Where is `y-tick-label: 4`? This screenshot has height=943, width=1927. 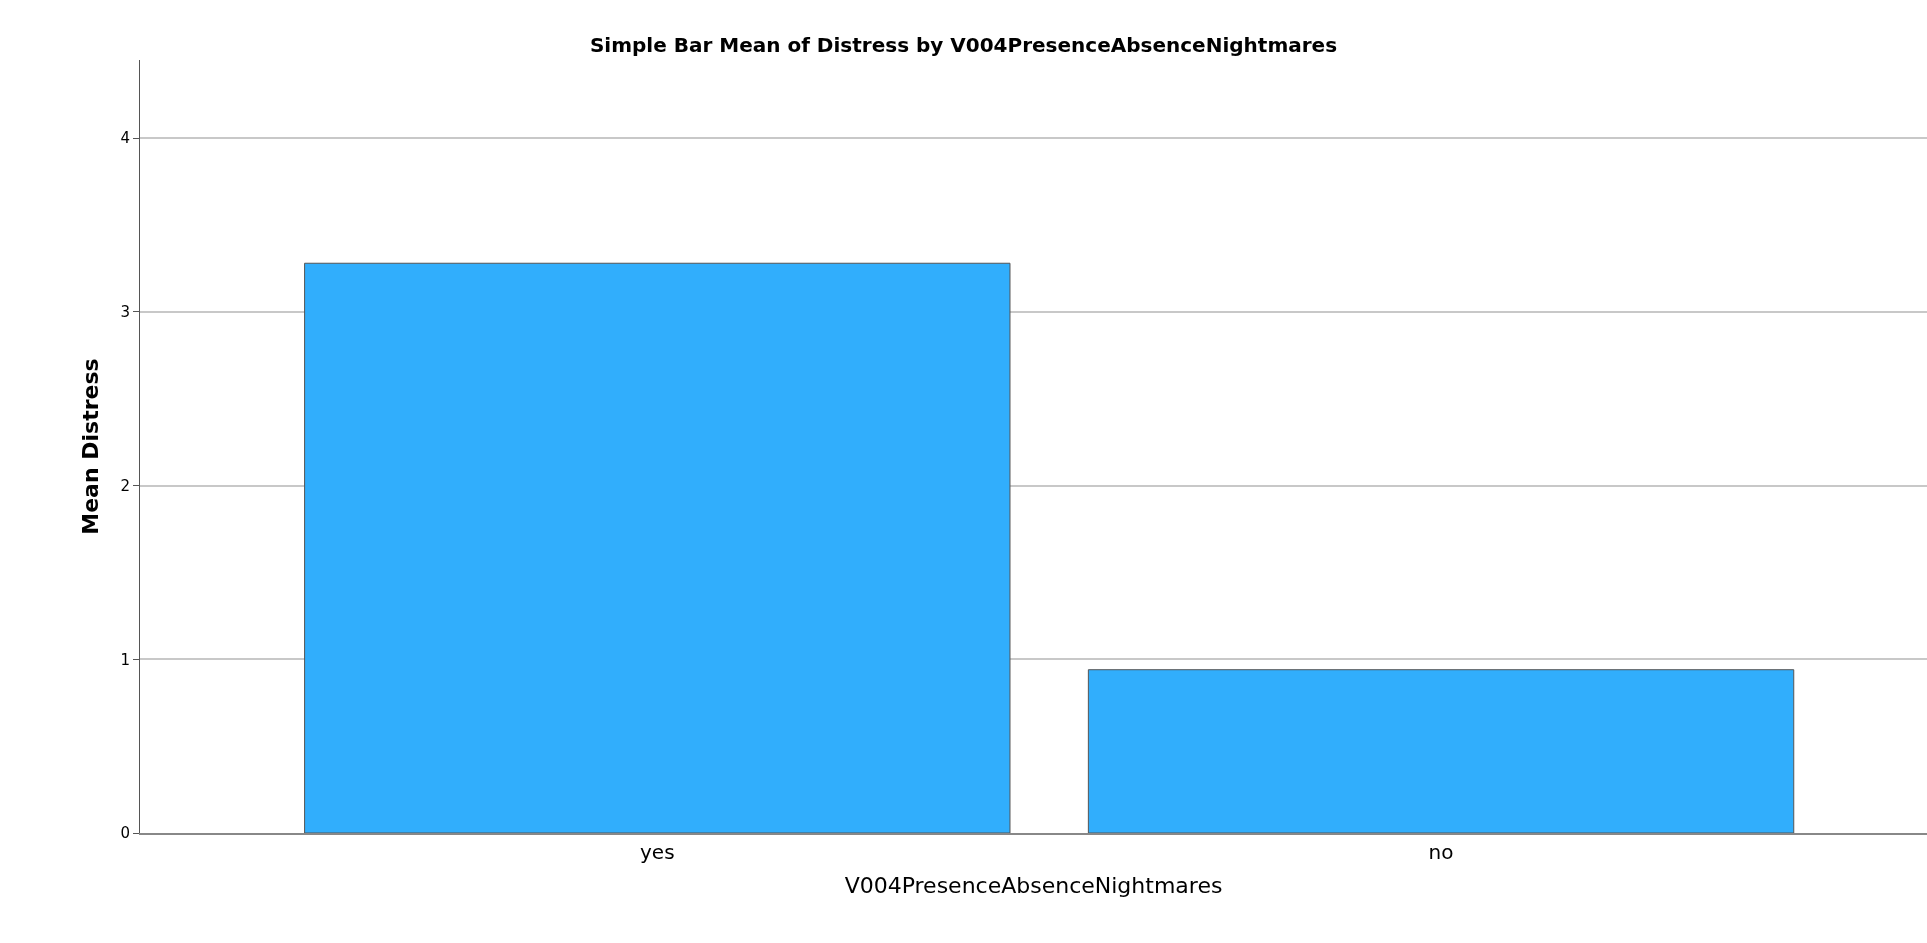
y-tick-label: 4 is located at coordinates (125, 138).